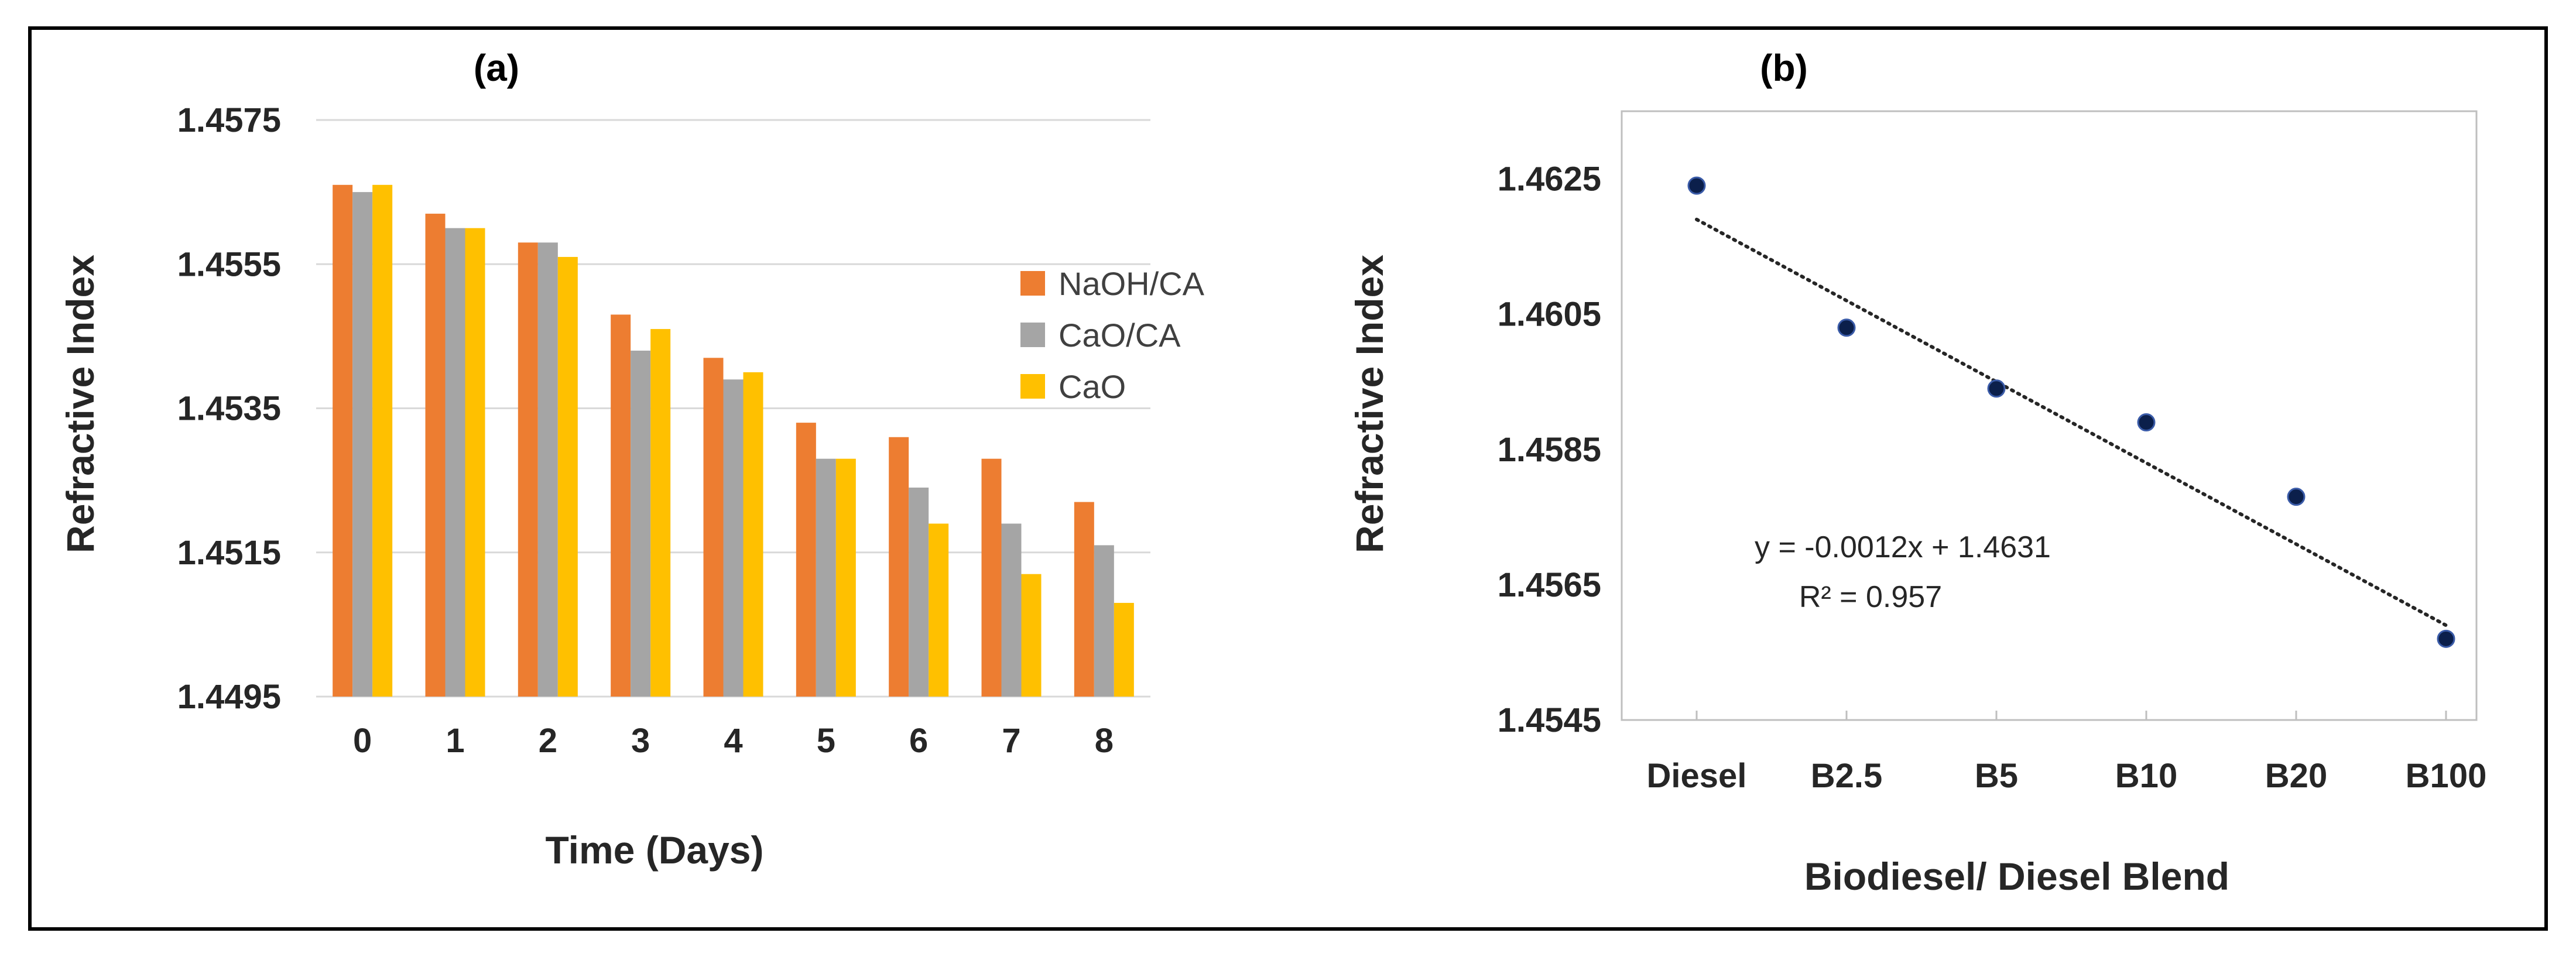  What do you see at coordinates (229, 264) in the screenshot?
I see `panel-a-y-tick-label: 1.4555` at bounding box center [229, 264].